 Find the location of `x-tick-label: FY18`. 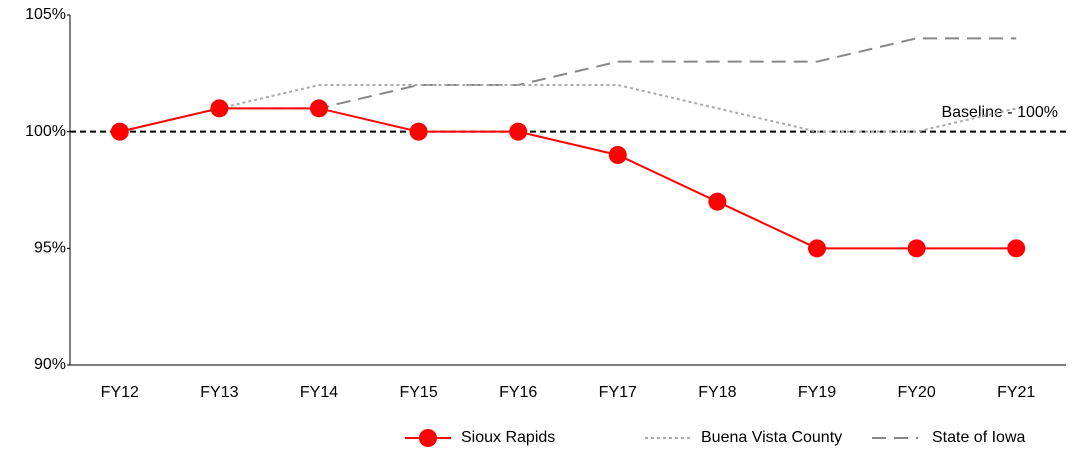

x-tick-label: FY18 is located at coordinates (717, 392).